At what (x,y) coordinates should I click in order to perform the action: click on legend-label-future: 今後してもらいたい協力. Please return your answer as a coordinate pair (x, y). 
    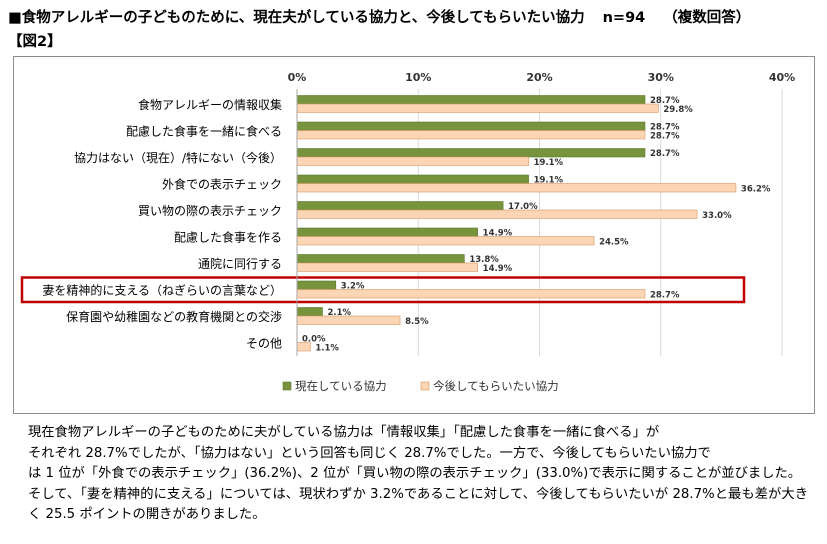
    Looking at the image, I should click on (496, 386).